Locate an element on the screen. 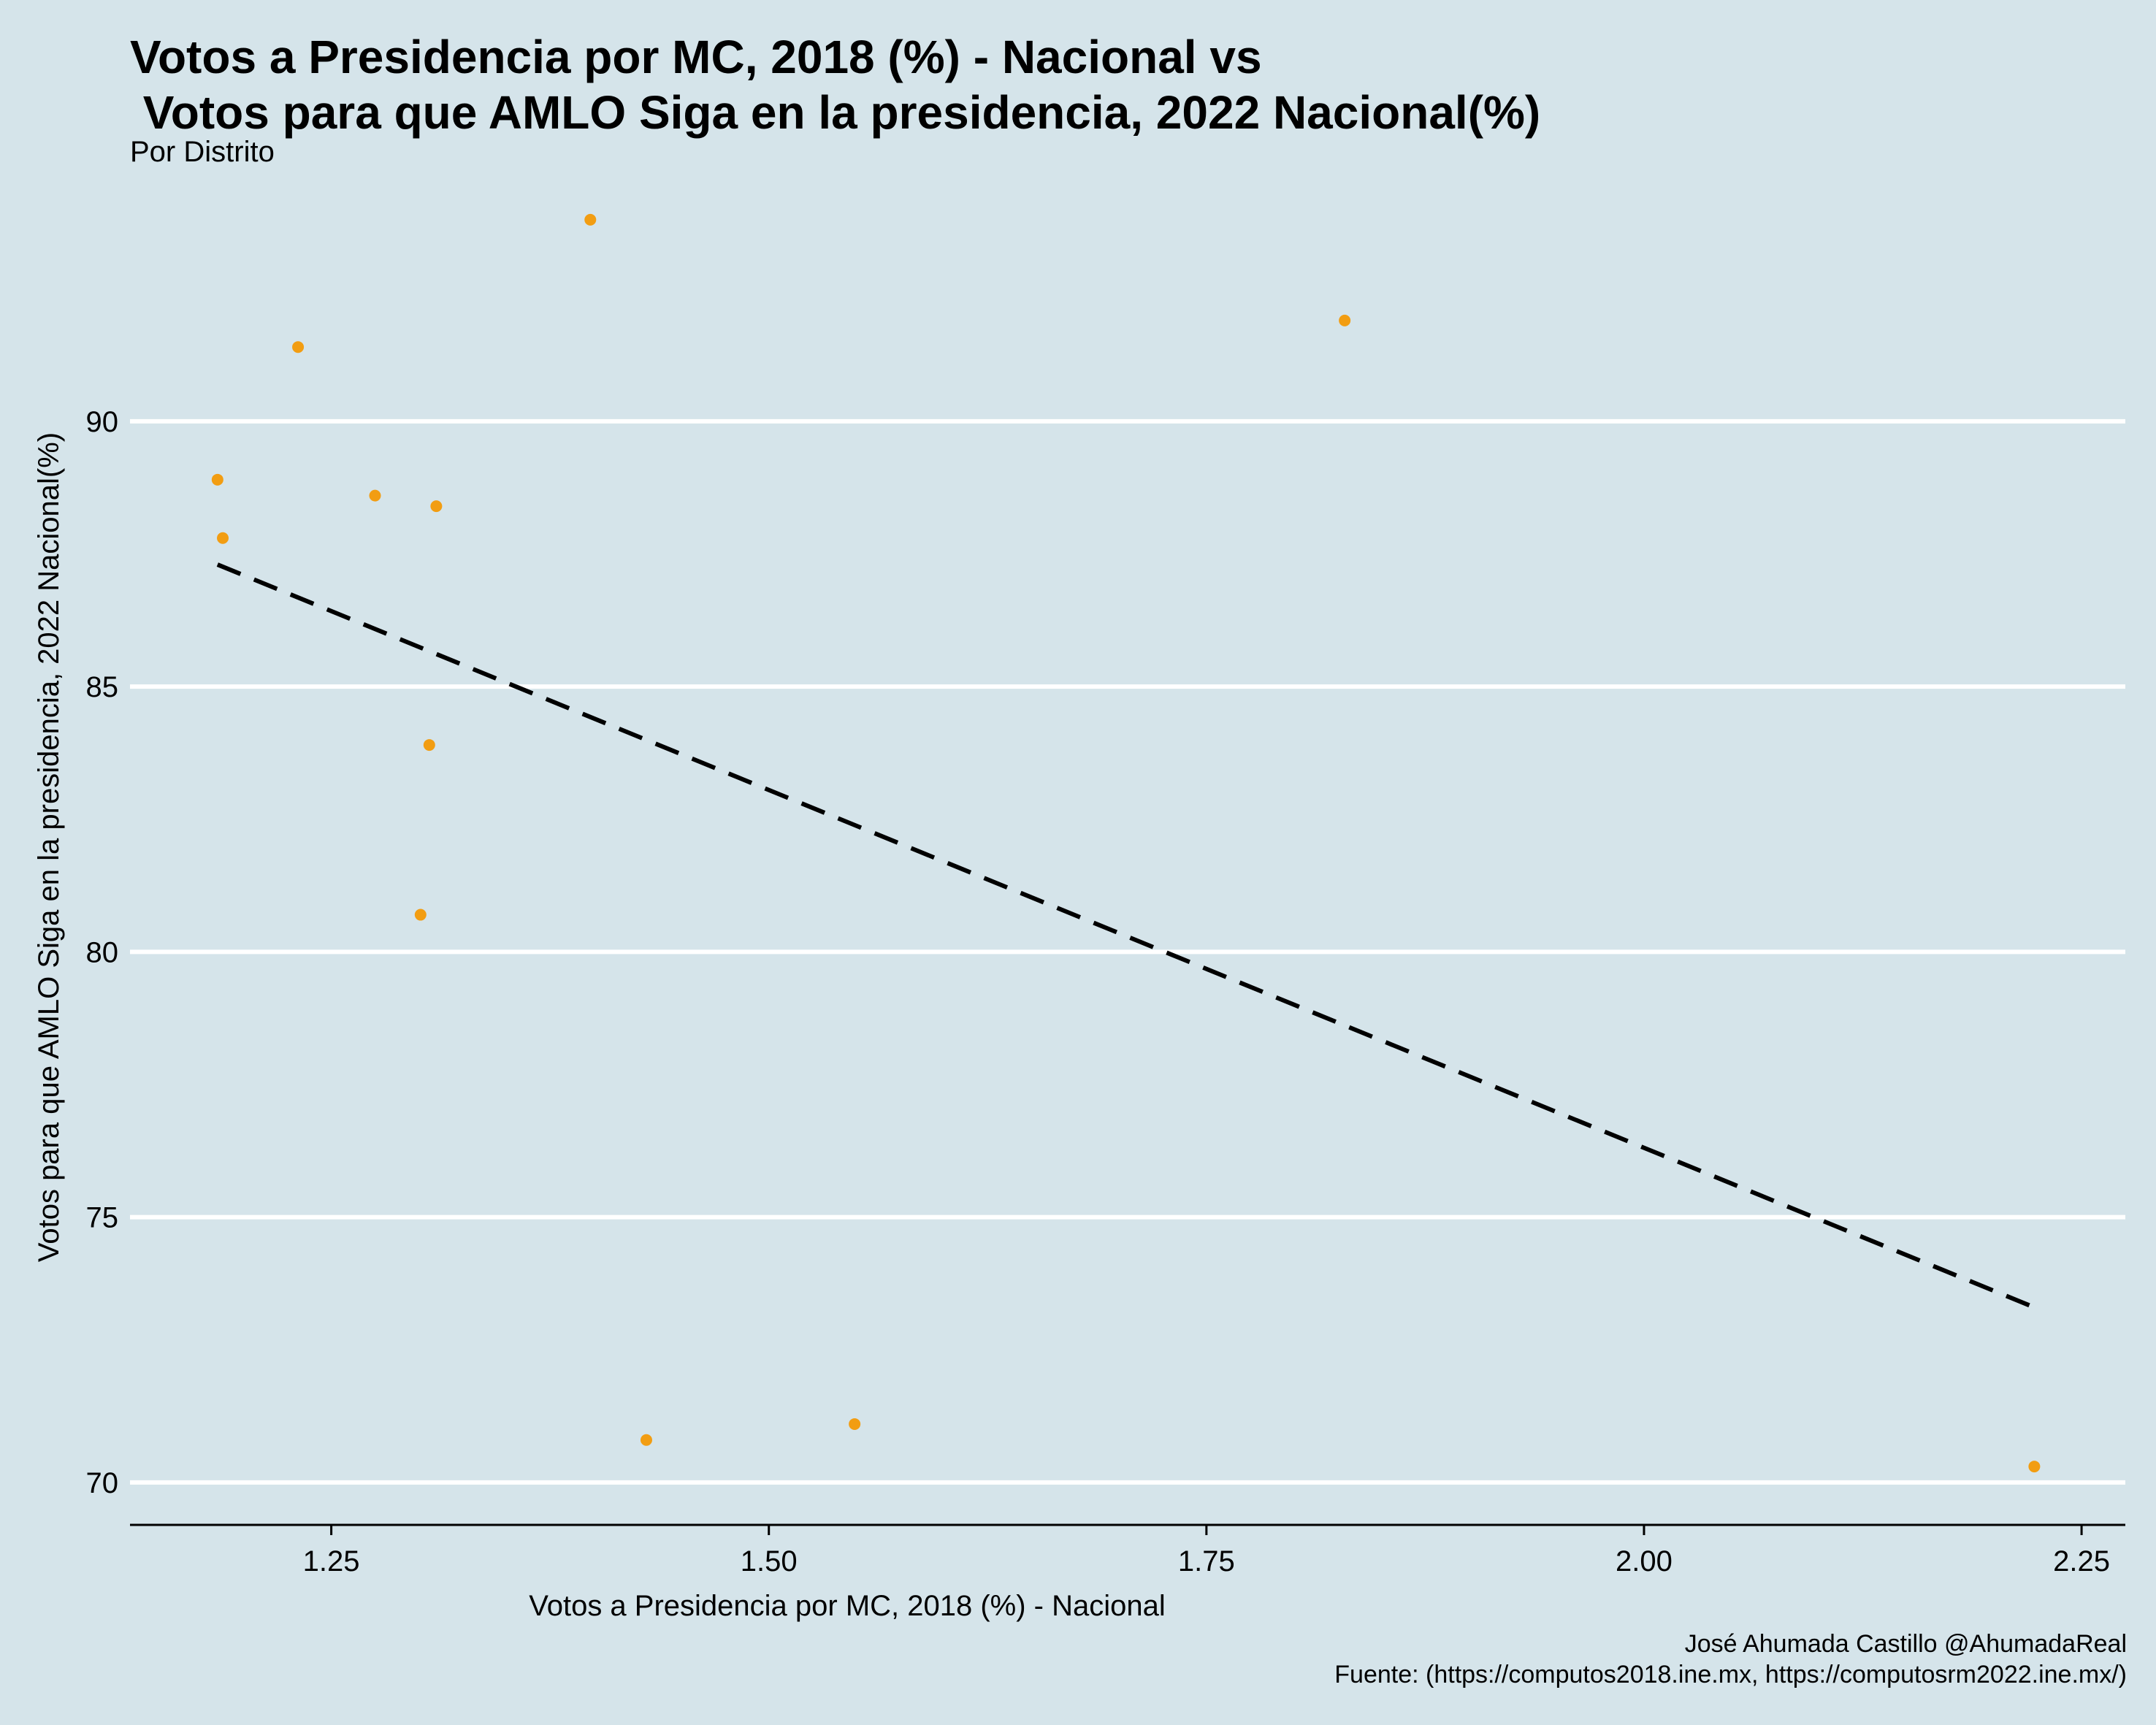  x-axis: 1.25 1.50 1.75 2.00 2.25 is located at coordinates (1127, 1550).